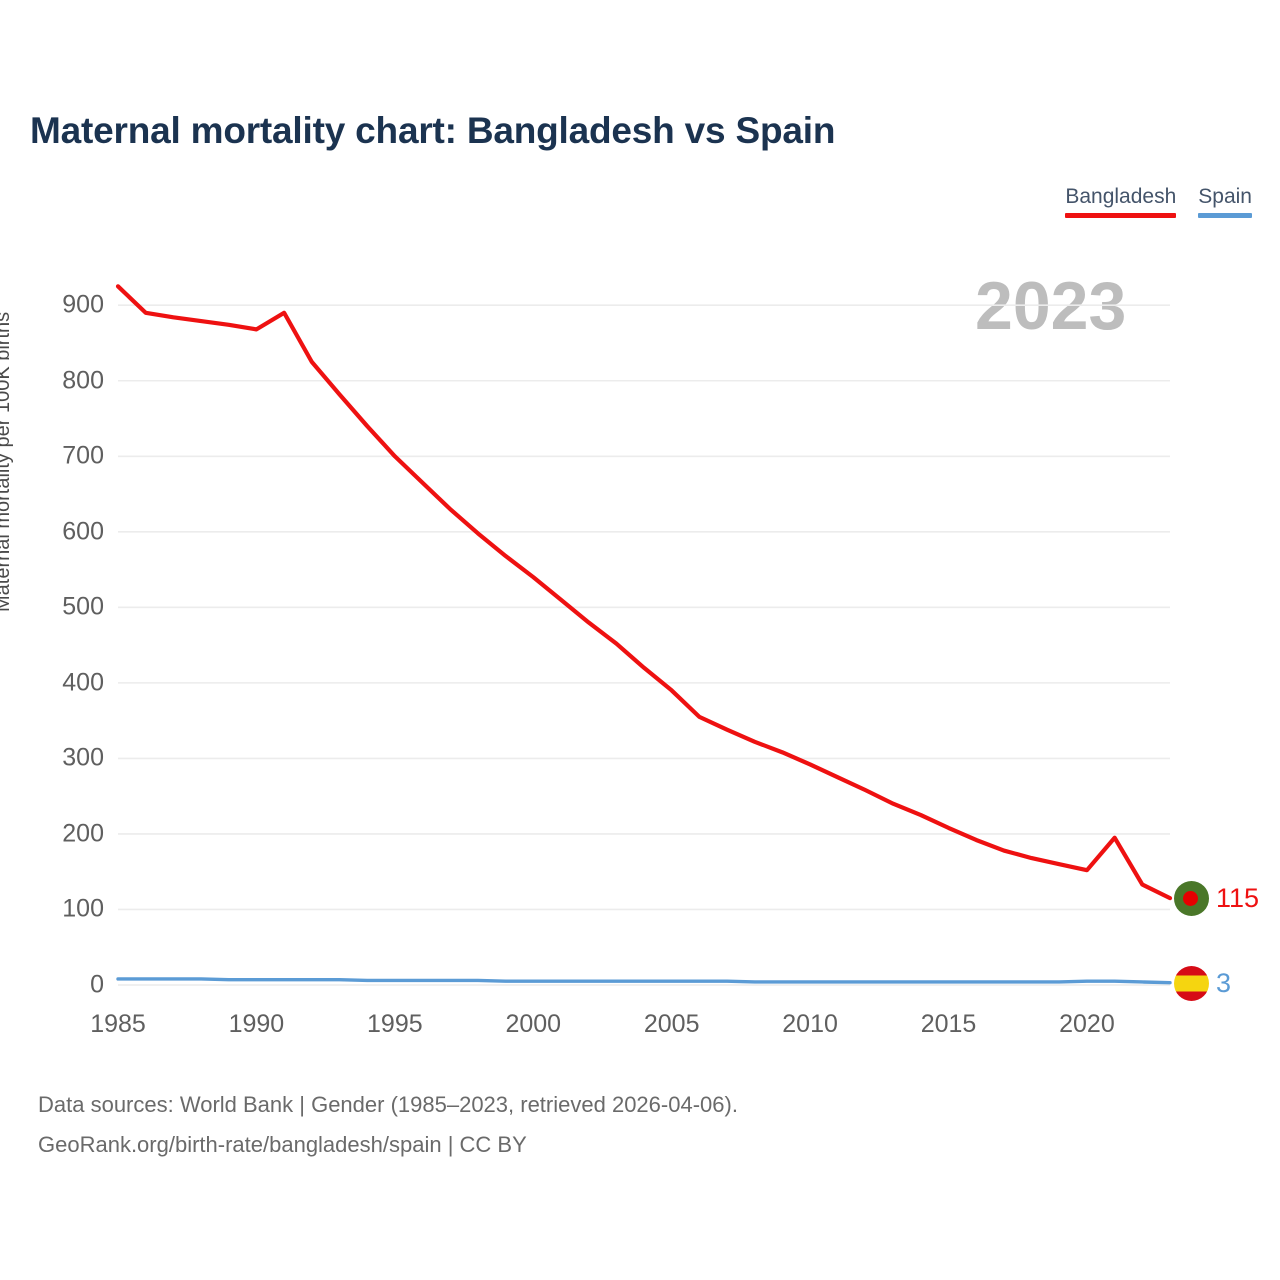 The height and width of the screenshot is (1280, 1280). Describe the element at coordinates (83, 833) in the screenshot. I see `y-tick-label: 200` at that location.